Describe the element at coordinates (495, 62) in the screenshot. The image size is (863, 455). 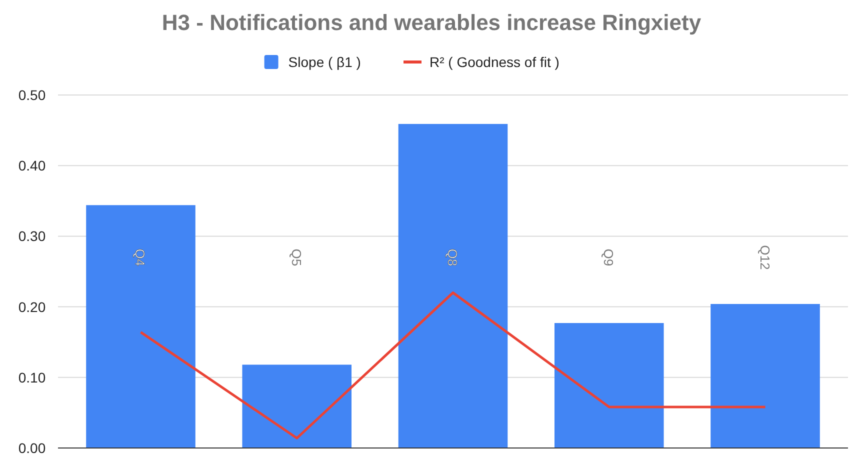
I see `legend-label: R² ( Goodness of fit )` at that location.